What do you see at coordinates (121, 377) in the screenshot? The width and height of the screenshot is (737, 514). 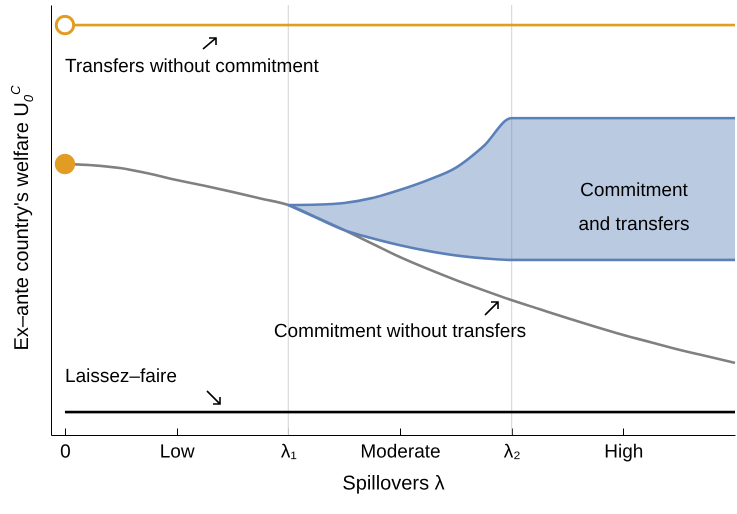 I see `annotation: Laissez–faire` at bounding box center [121, 377].